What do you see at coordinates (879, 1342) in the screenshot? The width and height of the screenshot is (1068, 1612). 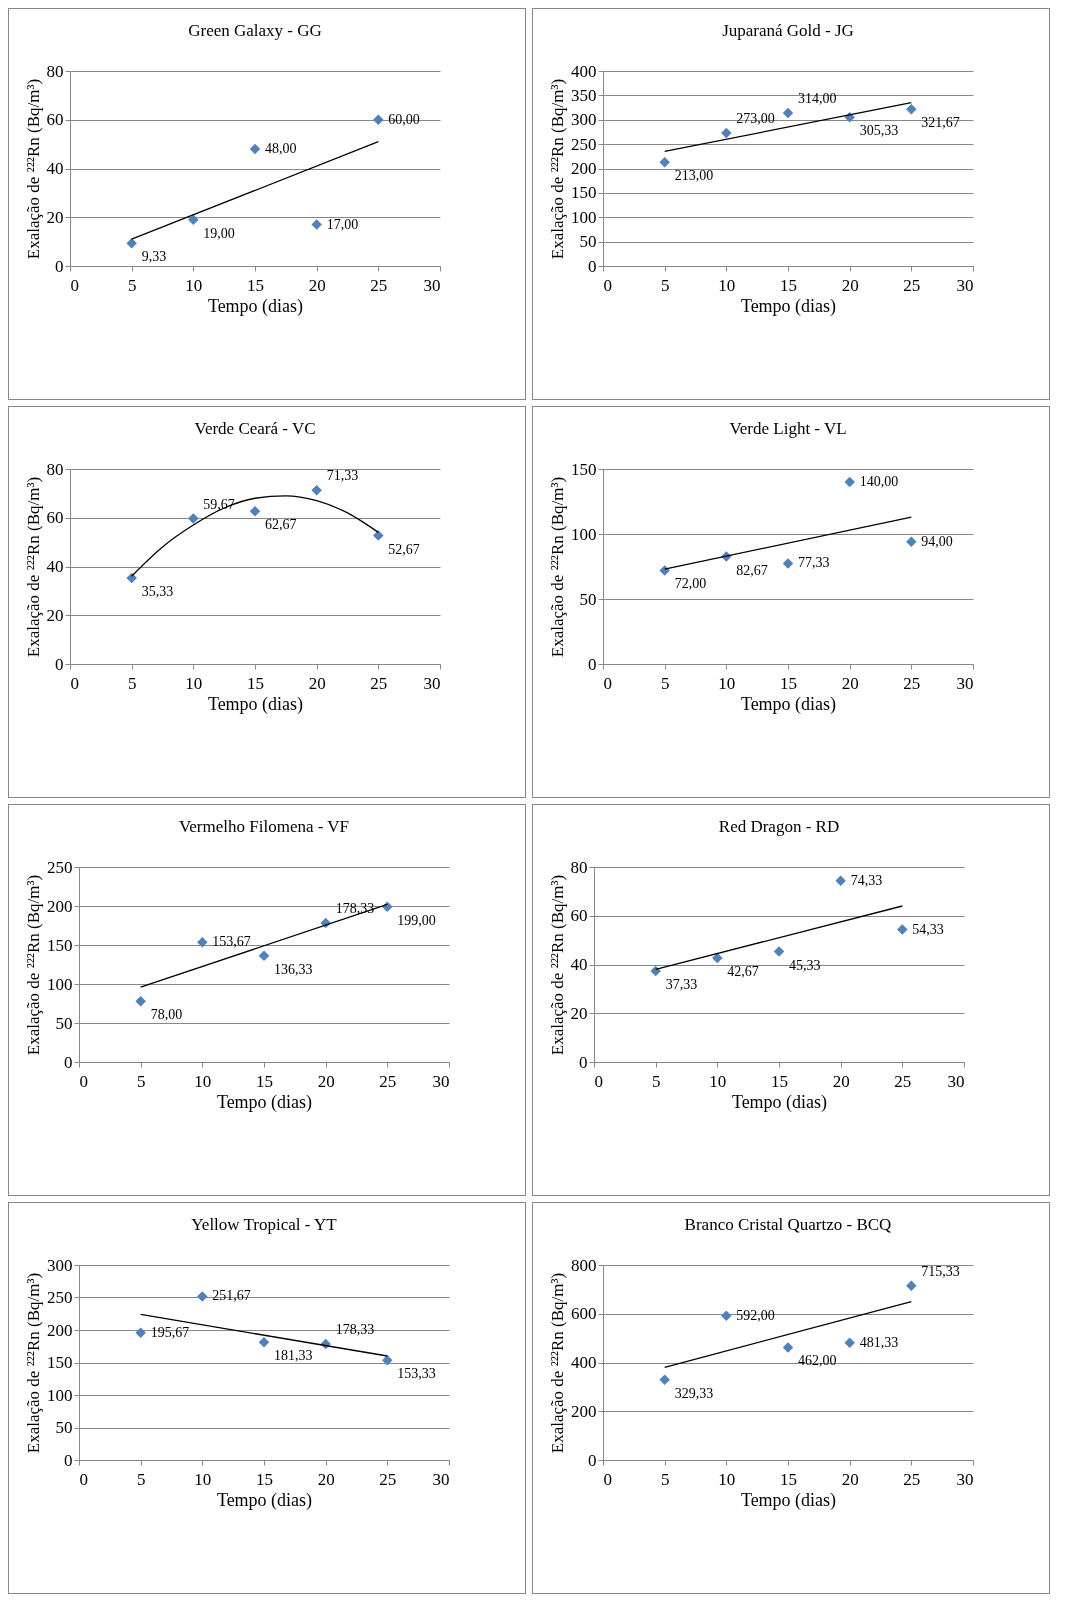 I see `data-label: 481,33` at bounding box center [879, 1342].